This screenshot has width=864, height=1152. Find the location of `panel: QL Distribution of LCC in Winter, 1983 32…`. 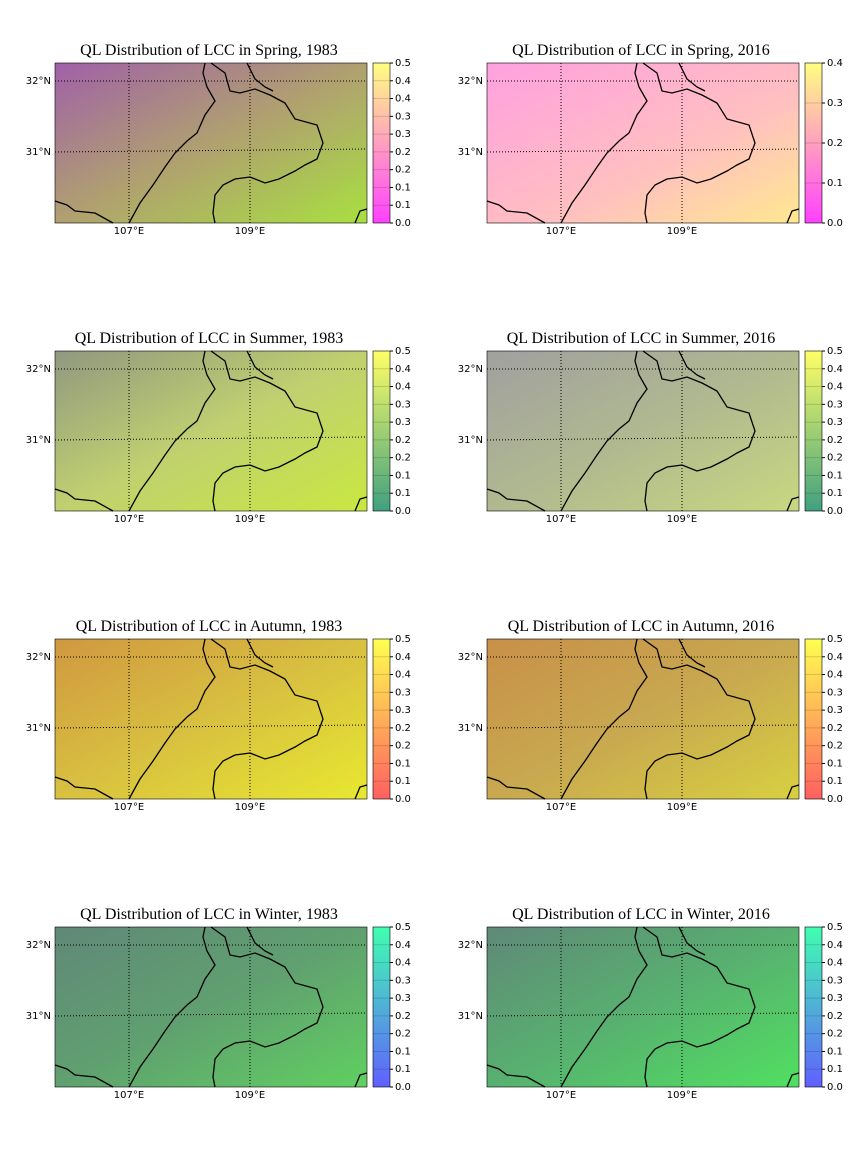

panel: QL Distribution of LCC in Winter, 1983 32… is located at coordinates (218, 1003).